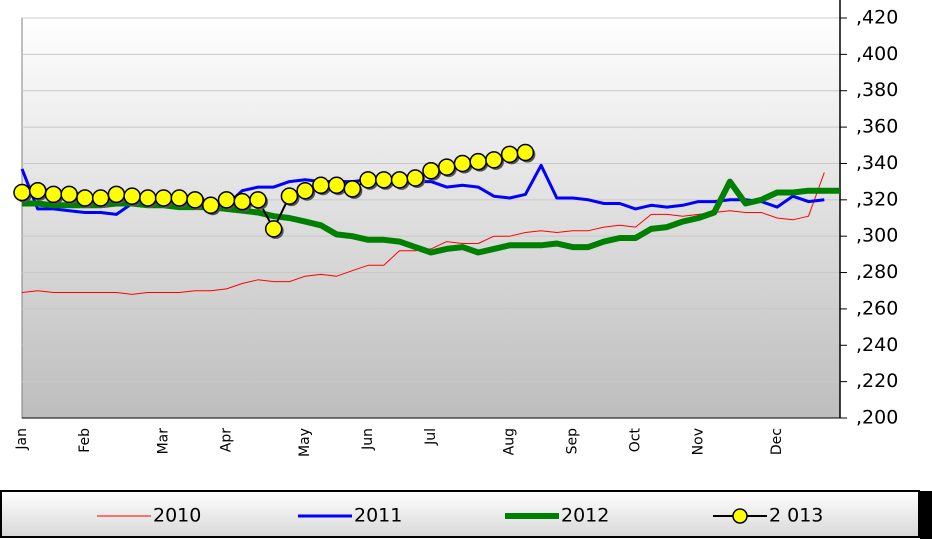  I want to click on y-tick-label: ,320, so click(877, 199).